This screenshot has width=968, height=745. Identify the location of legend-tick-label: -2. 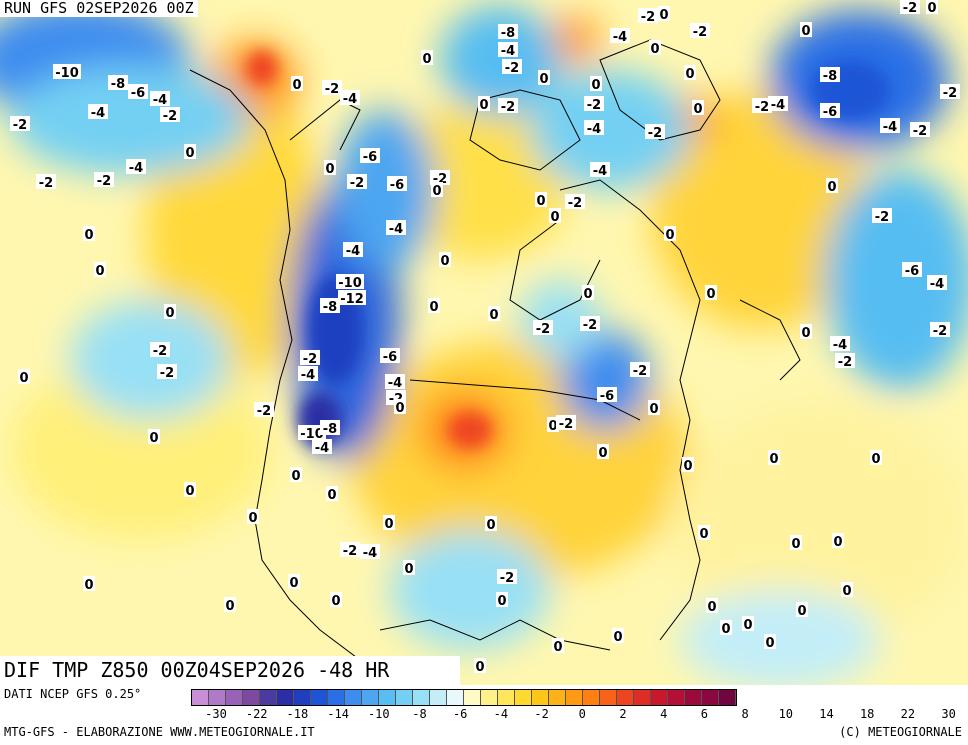
(541, 714).